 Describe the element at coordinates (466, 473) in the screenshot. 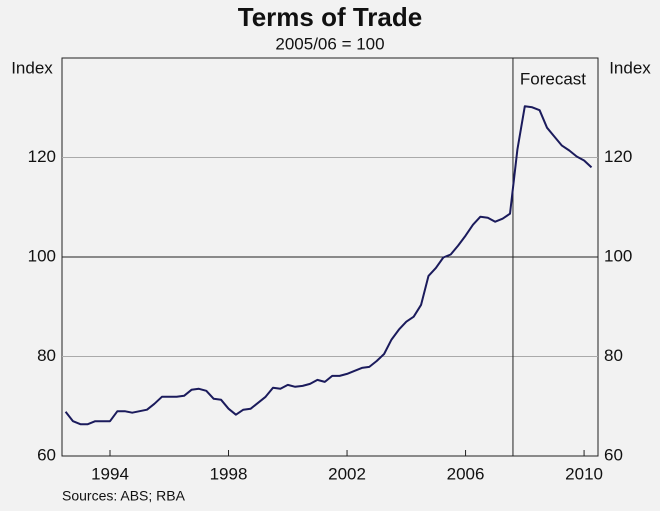

I see `x-tick-label: 2006` at that location.